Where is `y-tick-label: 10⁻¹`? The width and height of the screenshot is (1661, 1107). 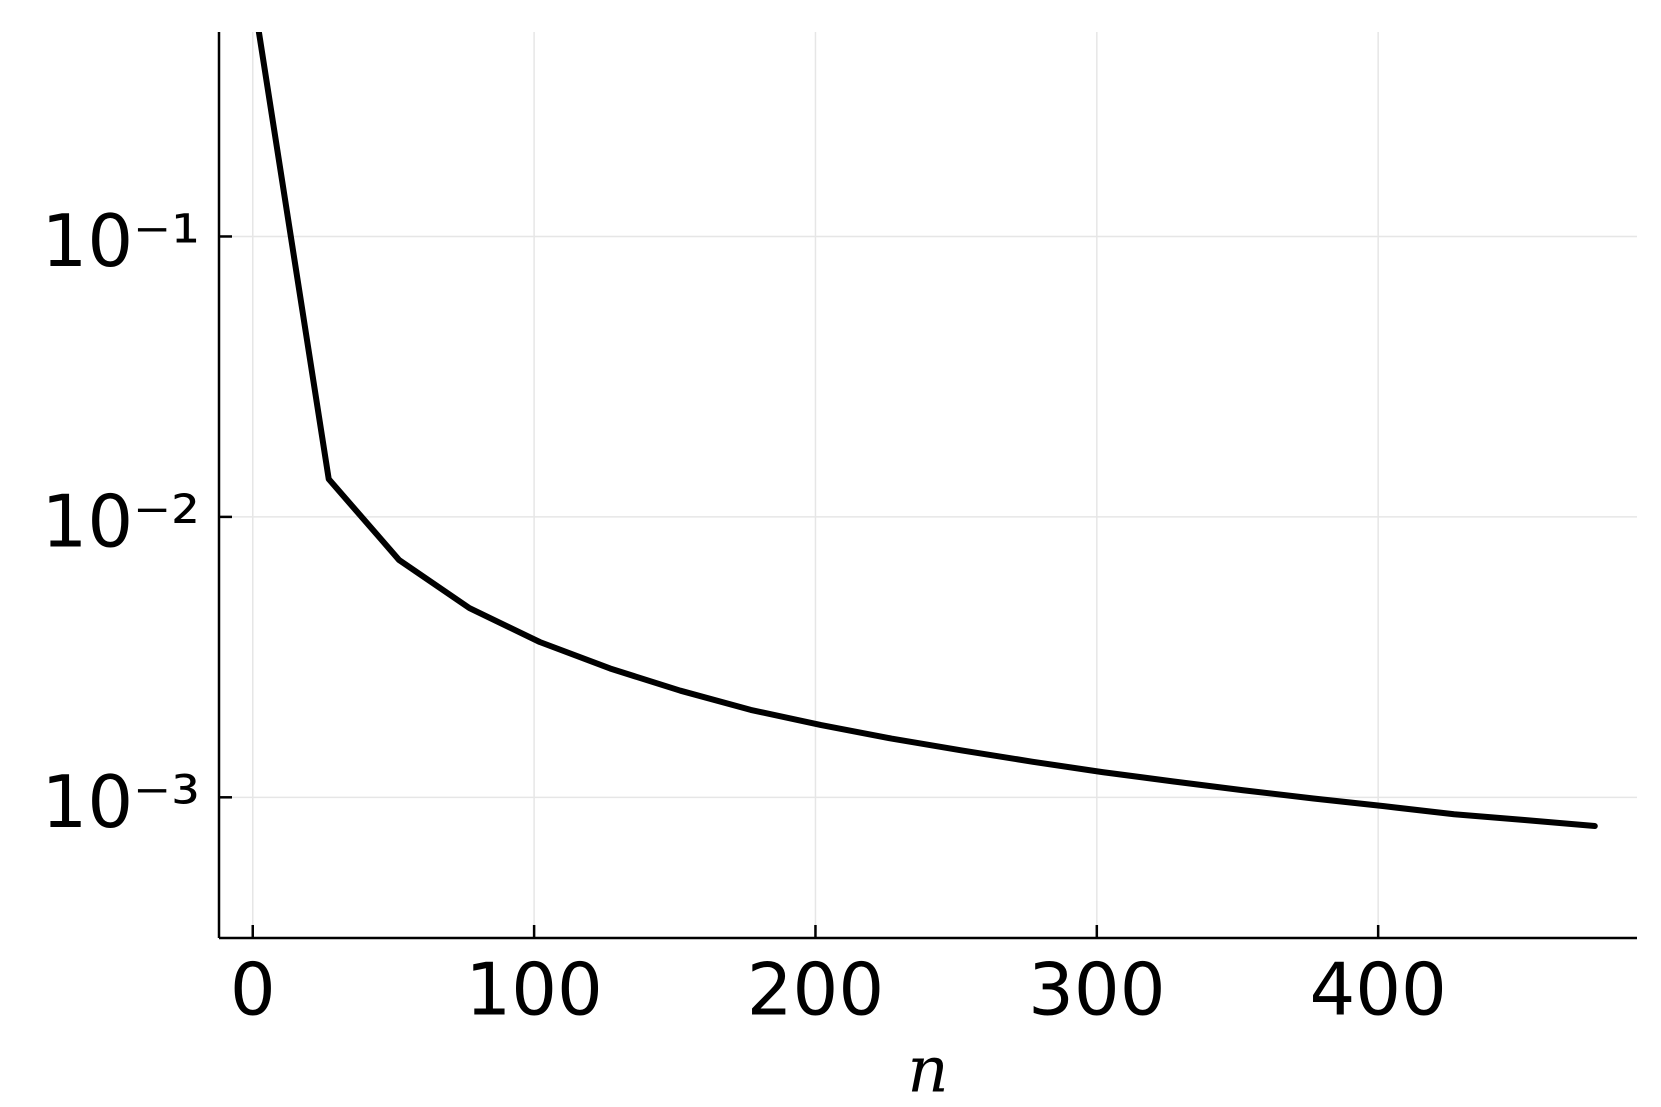 y-tick-label: 10⁻¹ is located at coordinates (121, 241).